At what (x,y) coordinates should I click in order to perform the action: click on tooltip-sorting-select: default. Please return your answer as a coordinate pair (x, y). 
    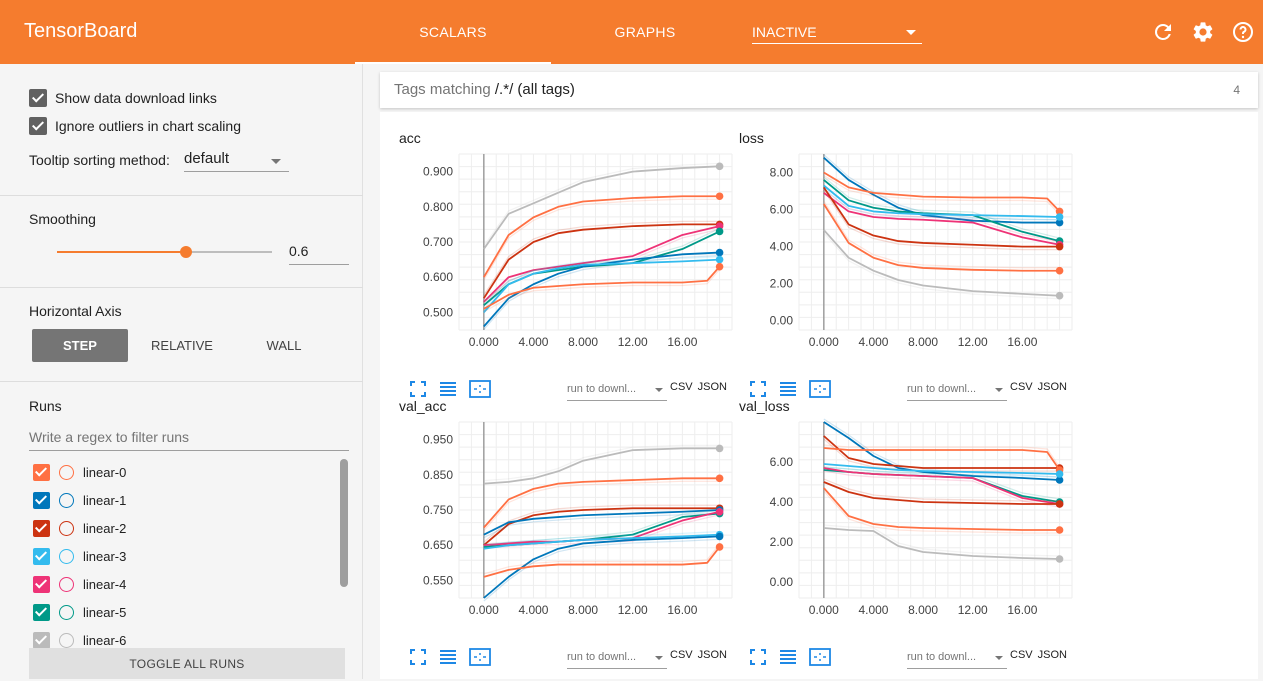
    Looking at the image, I should click on (236, 161).